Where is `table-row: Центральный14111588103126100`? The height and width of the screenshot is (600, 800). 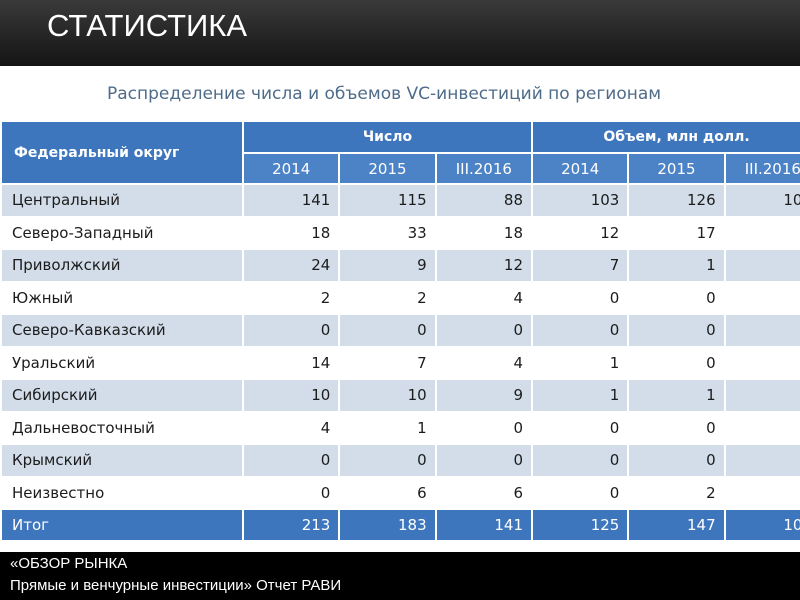 table-row: Центральный14111588103126100 is located at coordinates (400, 200).